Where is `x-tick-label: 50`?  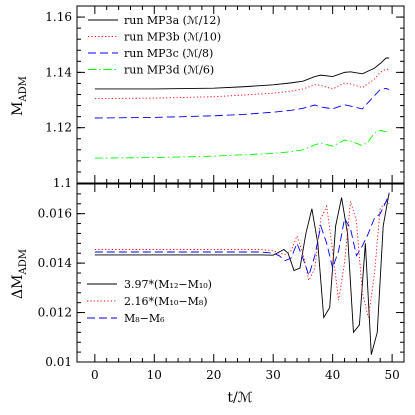 x-tick-label: 50 is located at coordinates (391, 375).